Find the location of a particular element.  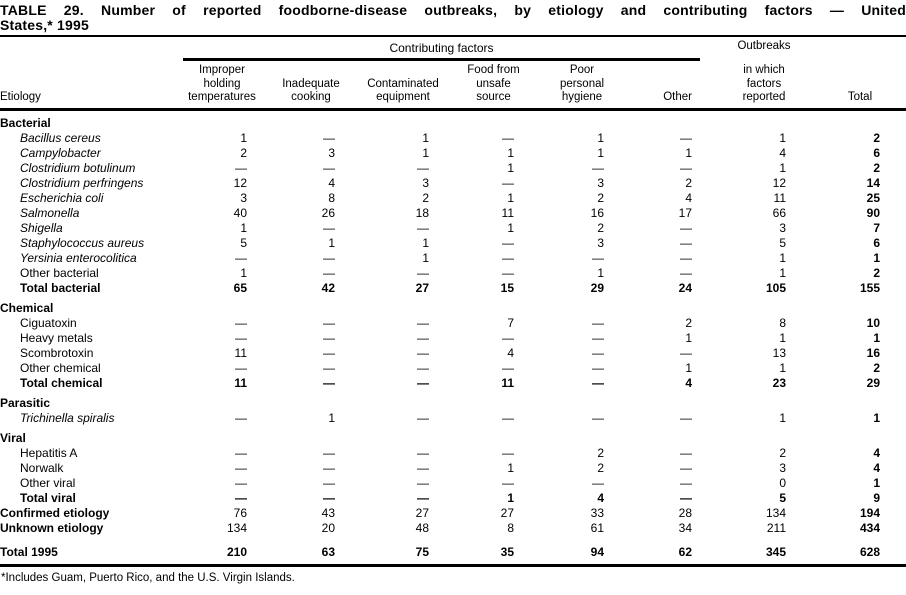

etiology-label: Yersinia enterocolitica is located at coordinates (78, 257).